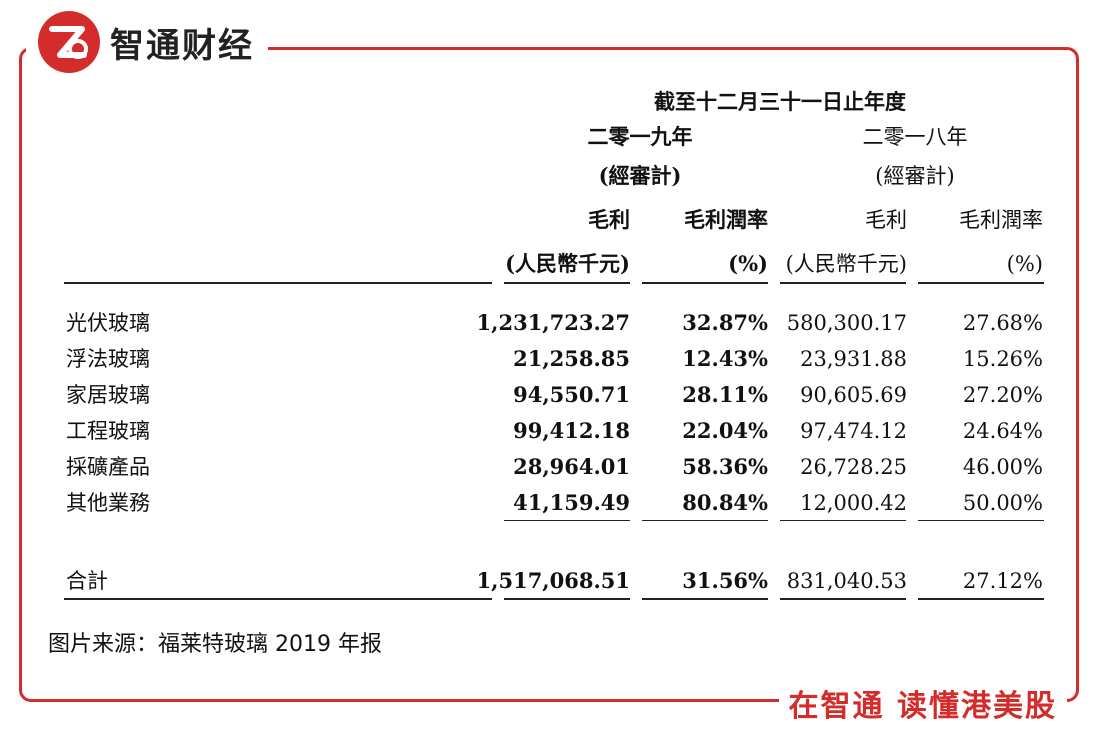 The image size is (1097, 742). Describe the element at coordinates (748, 263) in the screenshot. I see `col-2019-margin-unit: (%)` at that location.